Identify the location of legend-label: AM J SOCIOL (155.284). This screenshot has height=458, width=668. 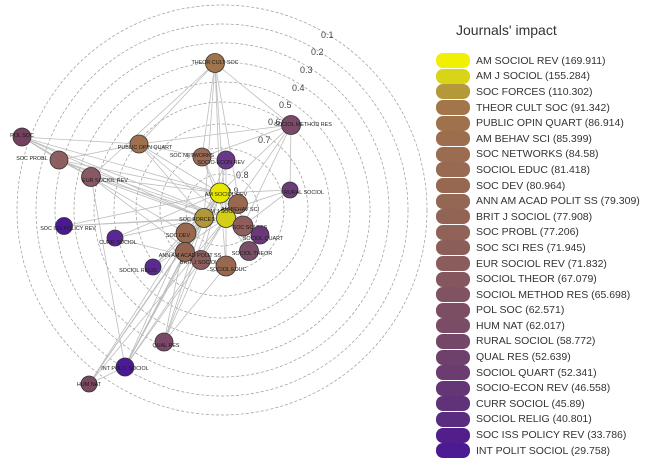
(533, 76).